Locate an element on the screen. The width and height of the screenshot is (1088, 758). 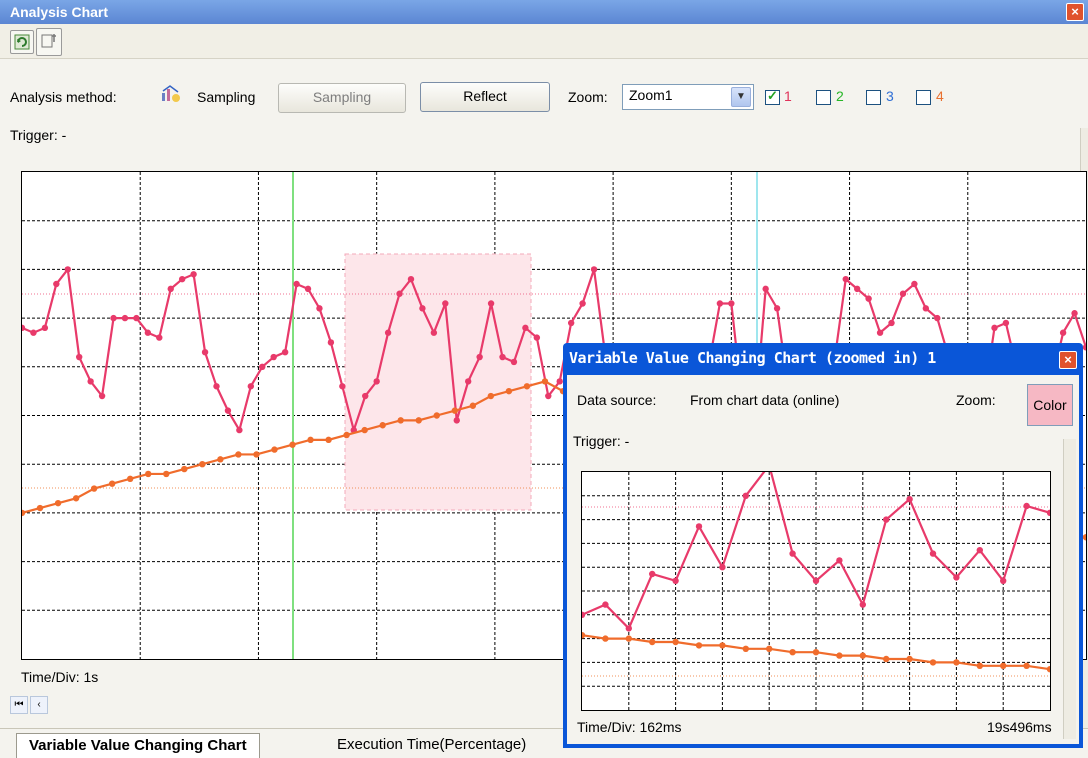
color-button: Color is located at coordinates (1050, 405).